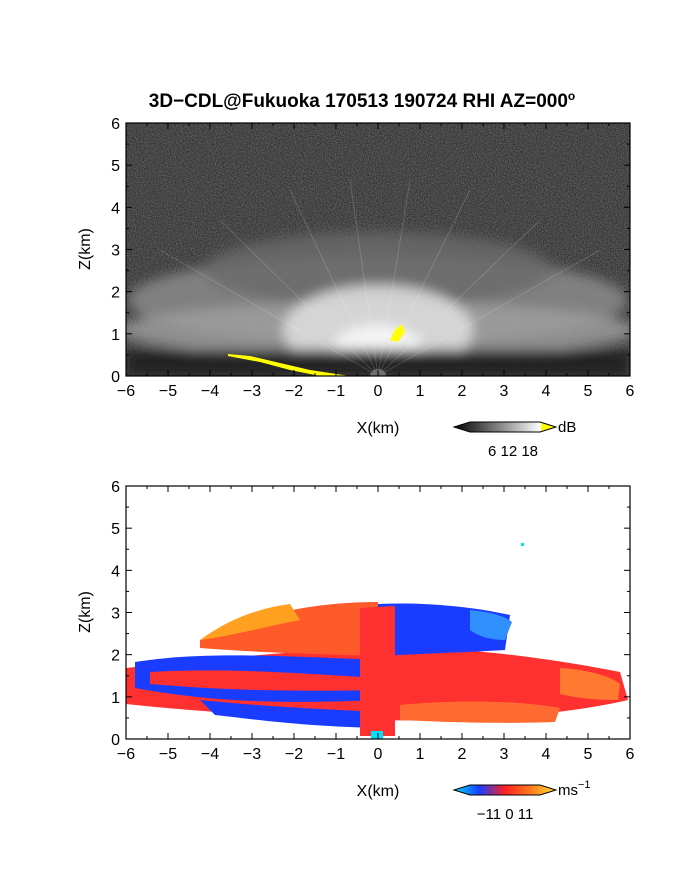 Image resolution: width=680 pixels, height=880 pixels. Describe the element at coordinates (567, 427) in the screenshot. I see `colorbar-unit-db: dB` at that location.